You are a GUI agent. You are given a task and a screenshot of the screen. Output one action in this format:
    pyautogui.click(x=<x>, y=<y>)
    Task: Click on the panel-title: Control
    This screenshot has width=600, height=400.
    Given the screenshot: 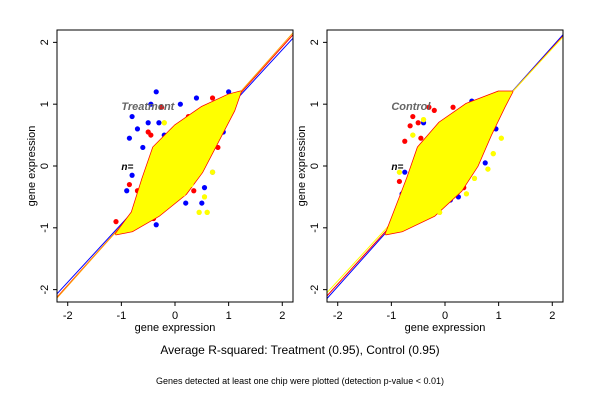 What is the action you would take?
    pyautogui.click(x=411, y=107)
    